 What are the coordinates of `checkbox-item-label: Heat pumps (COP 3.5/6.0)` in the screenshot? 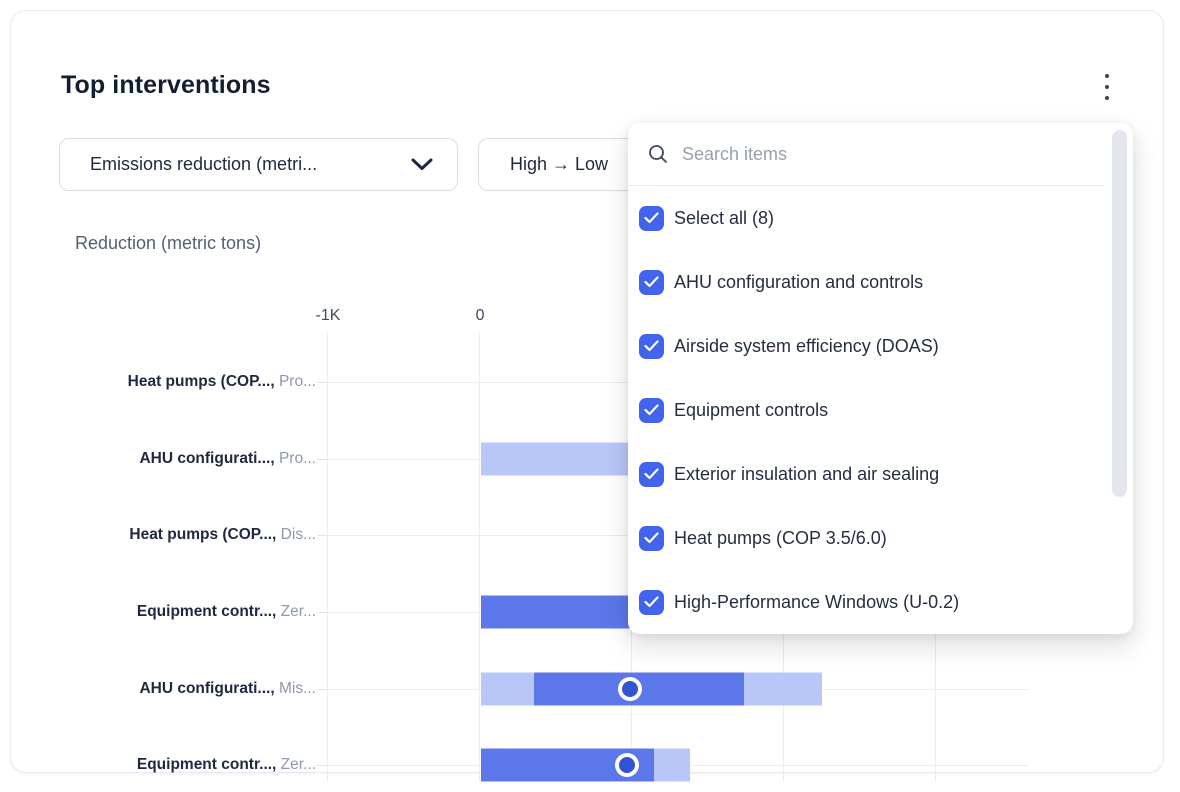 It's located at (780, 537).